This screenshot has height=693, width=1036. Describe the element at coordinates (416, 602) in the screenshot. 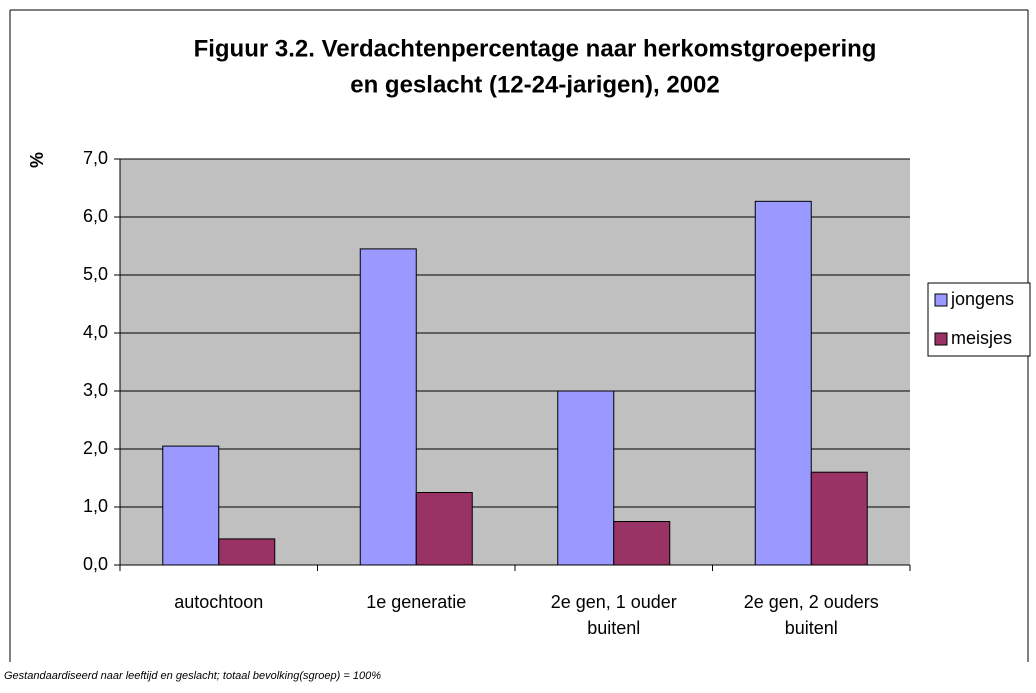

I see `x-tick-label: 1e generatie` at that location.